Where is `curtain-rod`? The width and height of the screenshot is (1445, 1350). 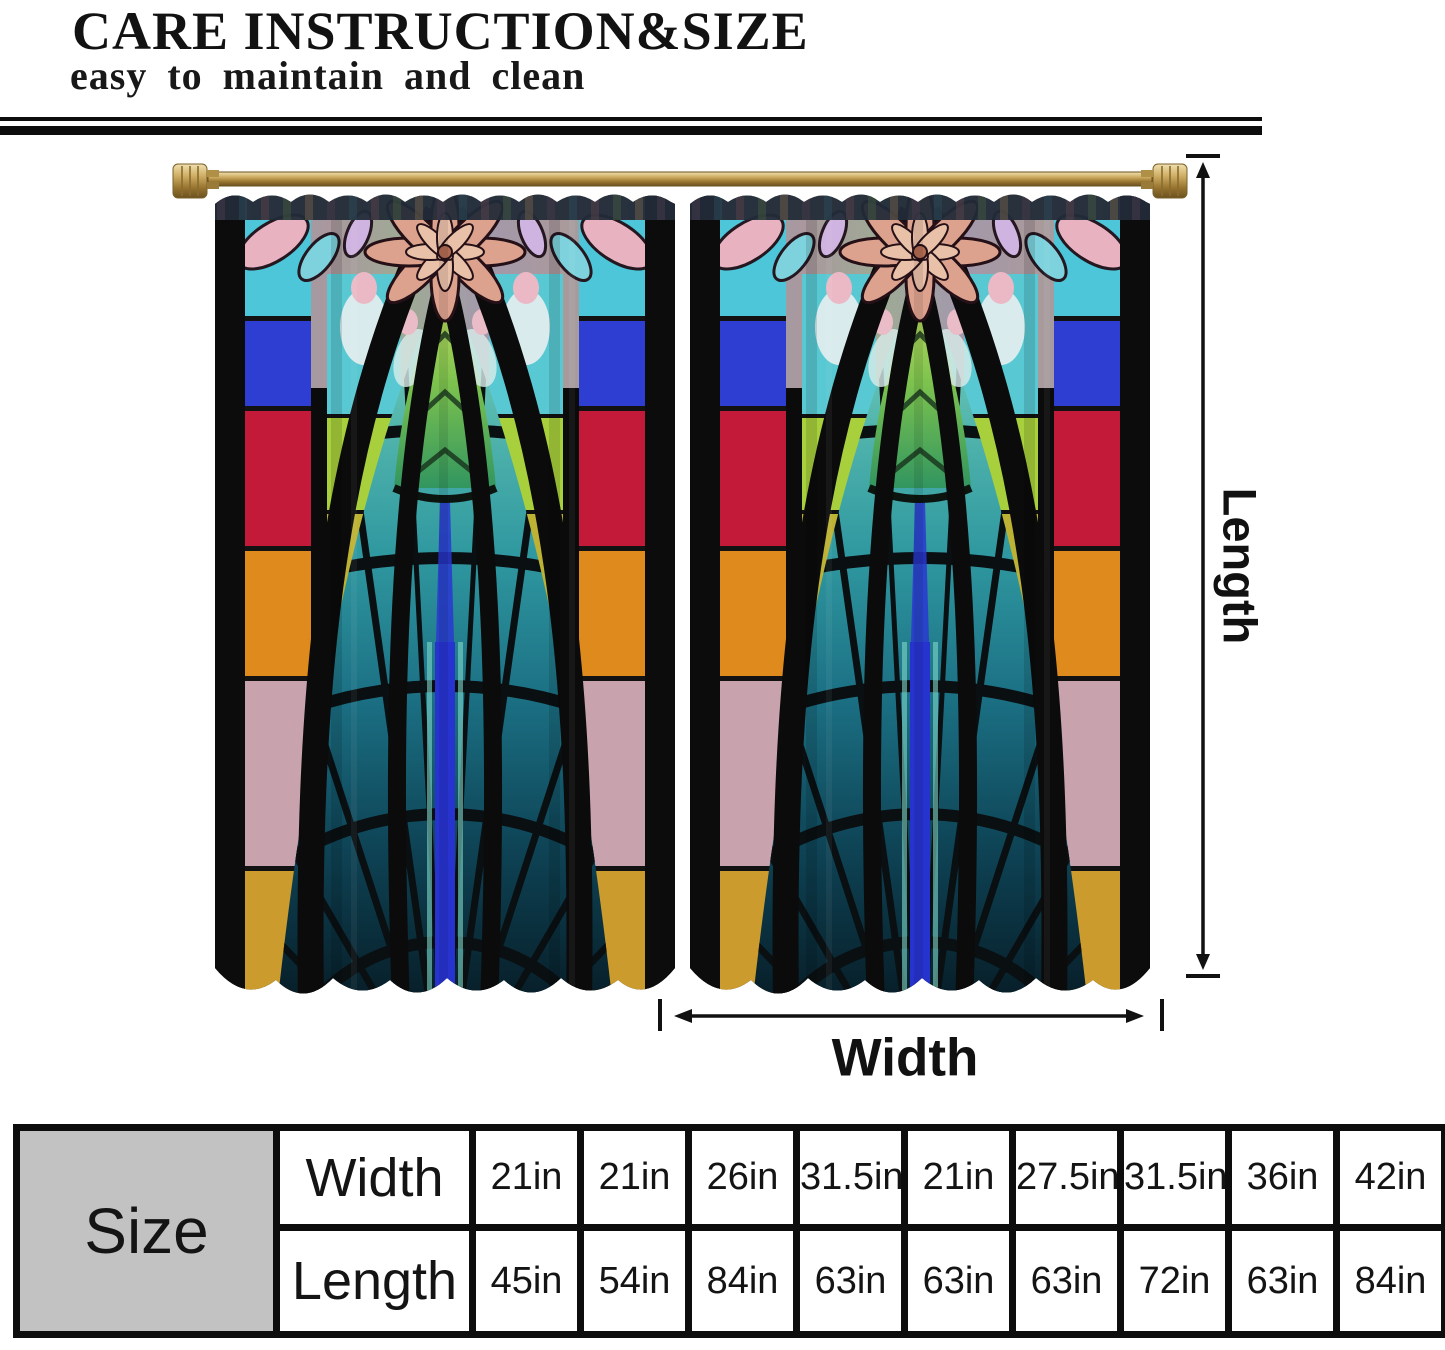 curtain-rod is located at coordinates (680, 181).